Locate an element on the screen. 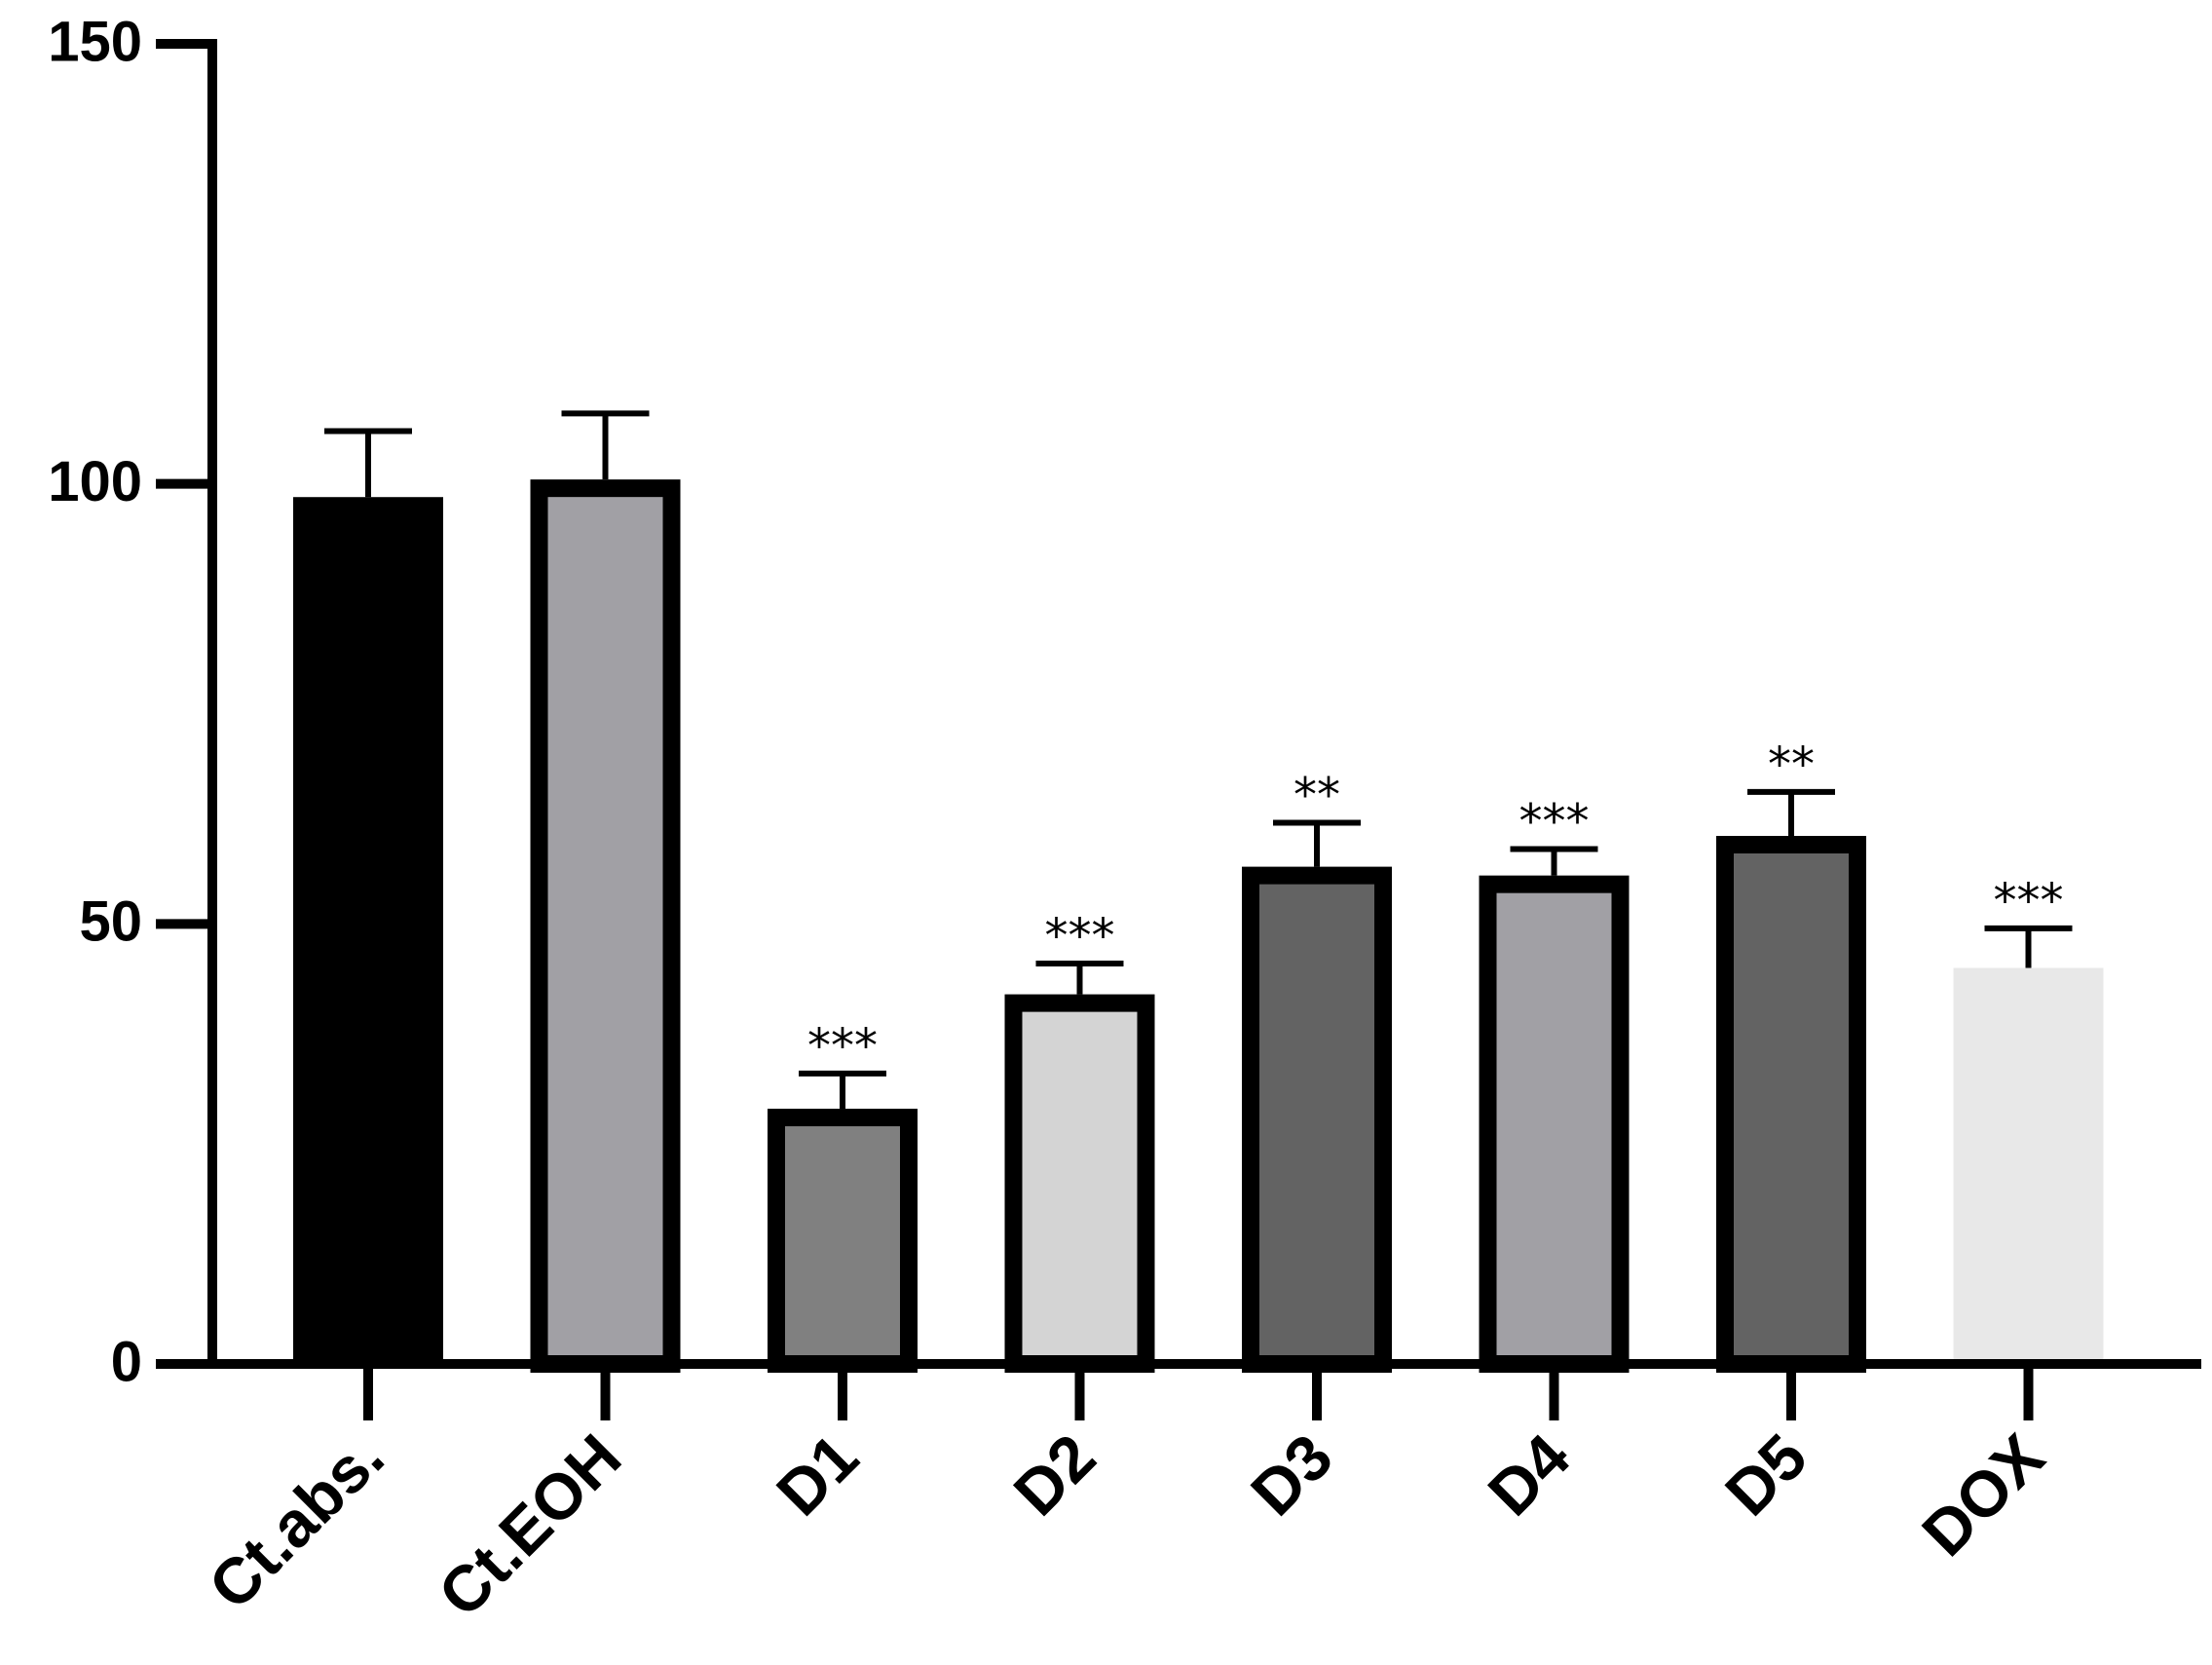 The height and width of the screenshot is (1665, 2212). significance-labels: ******** ******** is located at coordinates (1436, 906).